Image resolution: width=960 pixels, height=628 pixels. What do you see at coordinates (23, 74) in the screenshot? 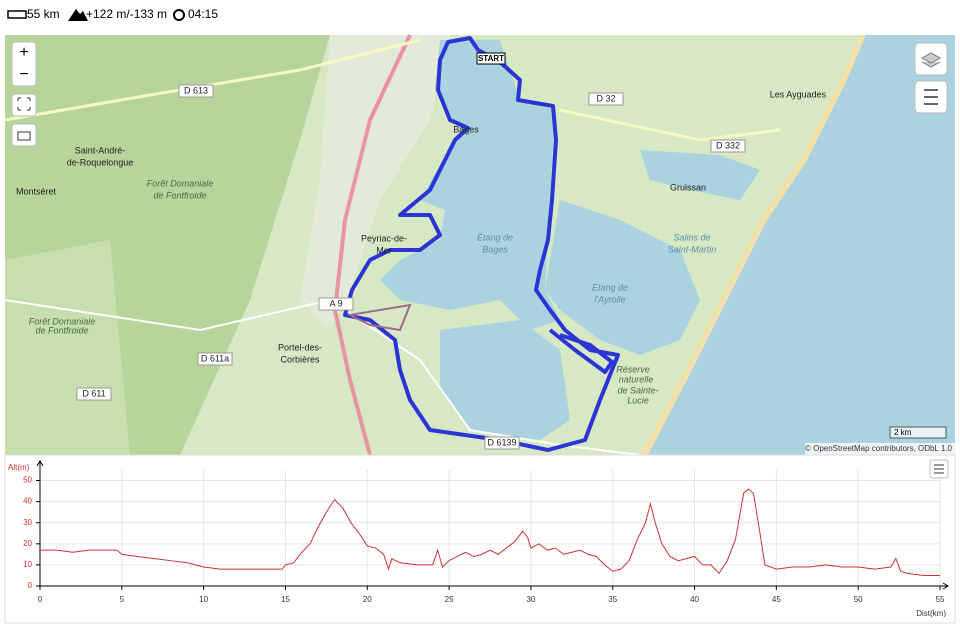
I see `zoom-out: −` at bounding box center [23, 74].